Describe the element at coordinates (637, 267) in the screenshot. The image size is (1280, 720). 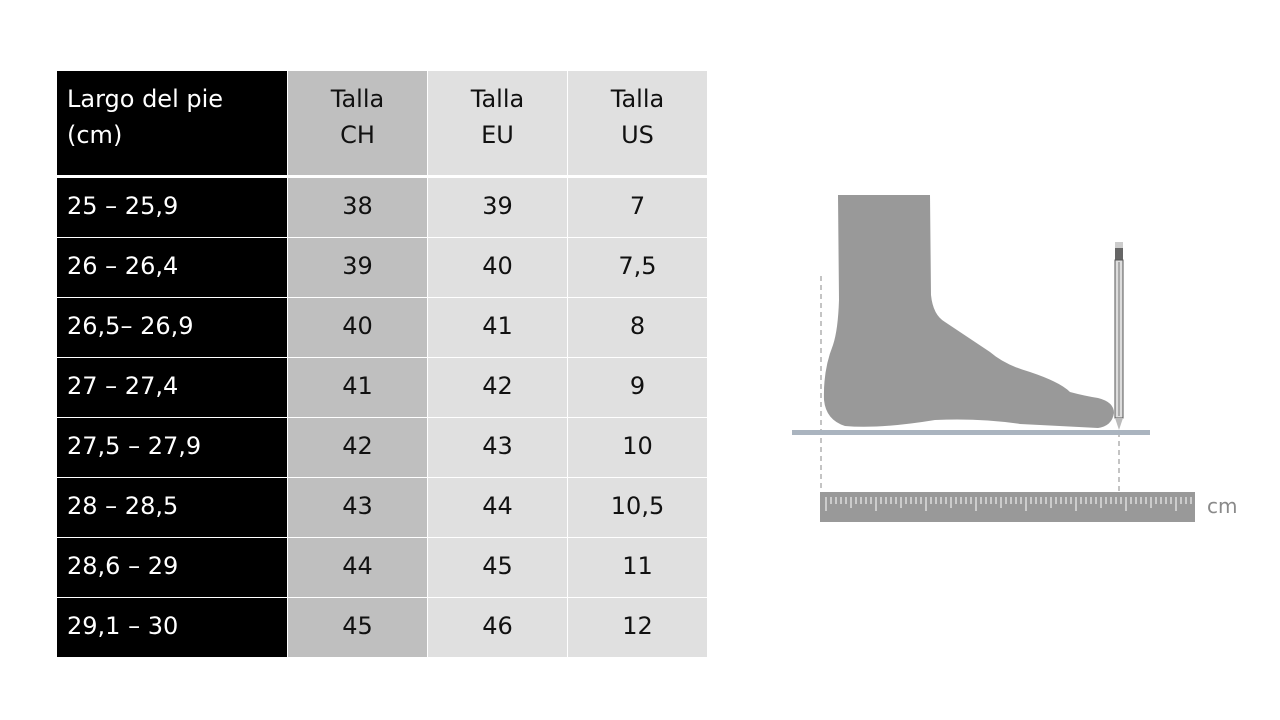
I see `cell-size-us: 7,5` at that location.